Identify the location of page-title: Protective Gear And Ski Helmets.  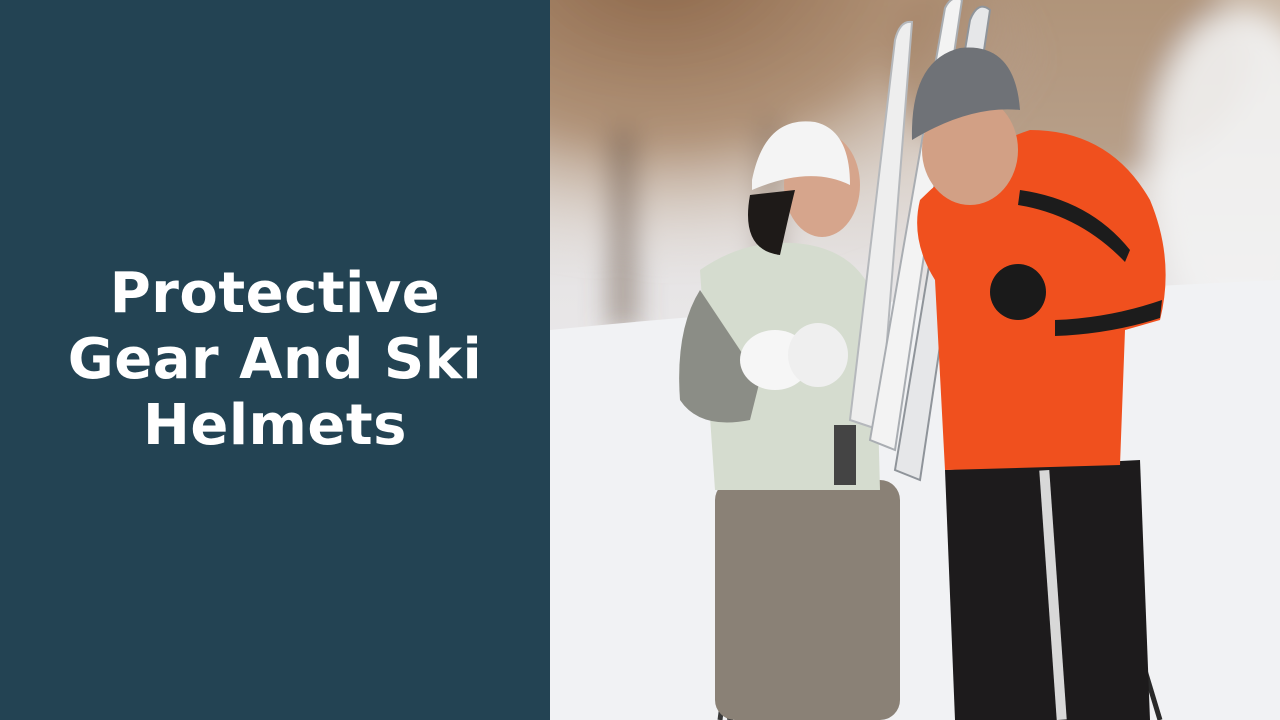
(275, 359).